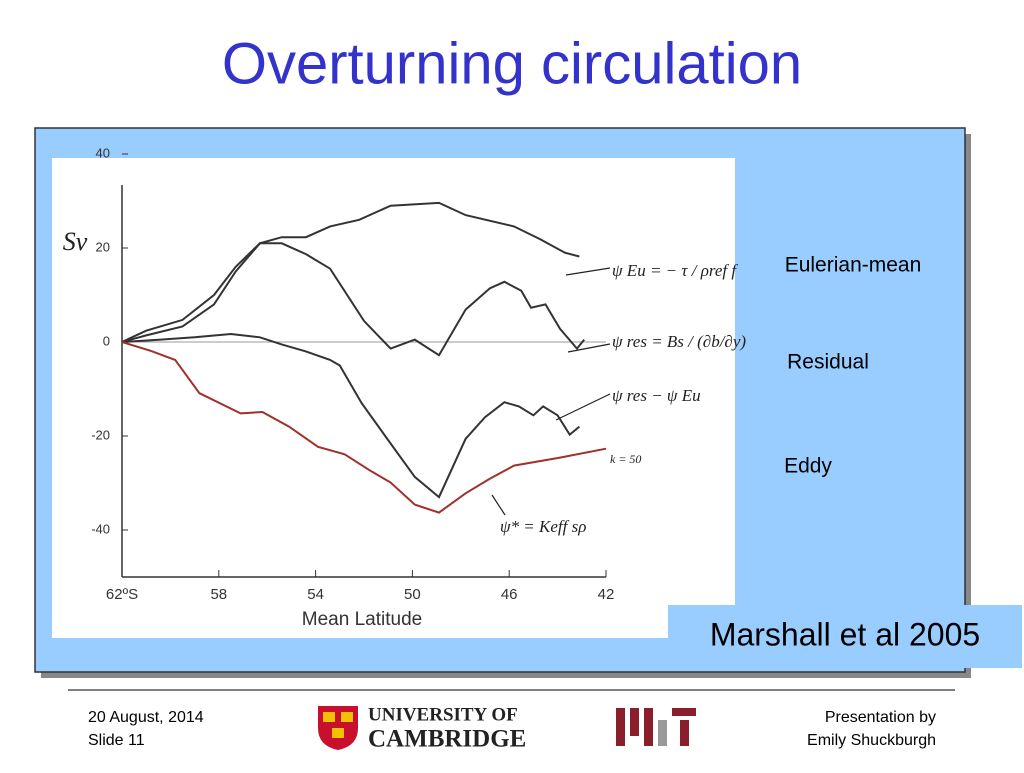 The width and height of the screenshot is (1024, 773). I want to click on cambridge-crest, so click(338, 728).